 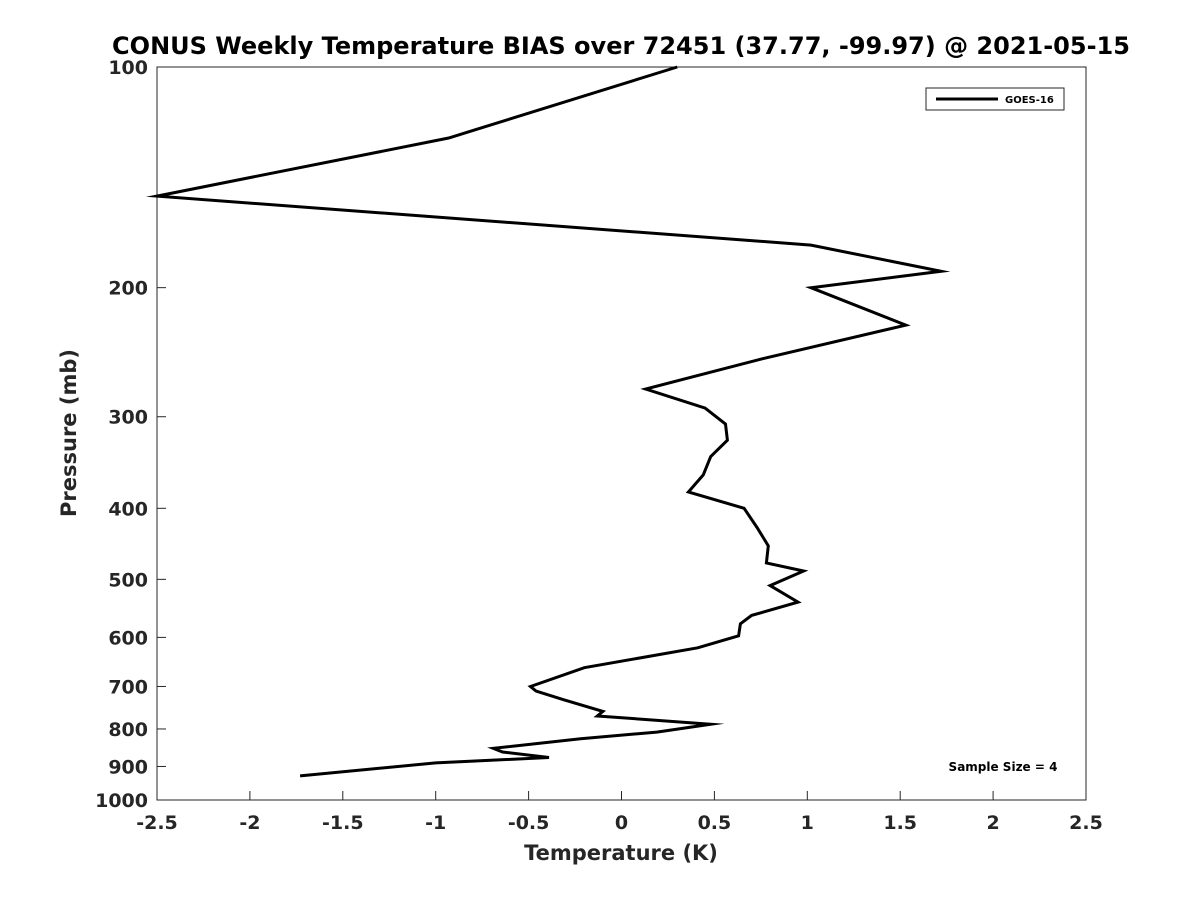 I want to click on y-axis: 100 200 300 400 500 600 700 800 900 1000, so click(x=130, y=434).